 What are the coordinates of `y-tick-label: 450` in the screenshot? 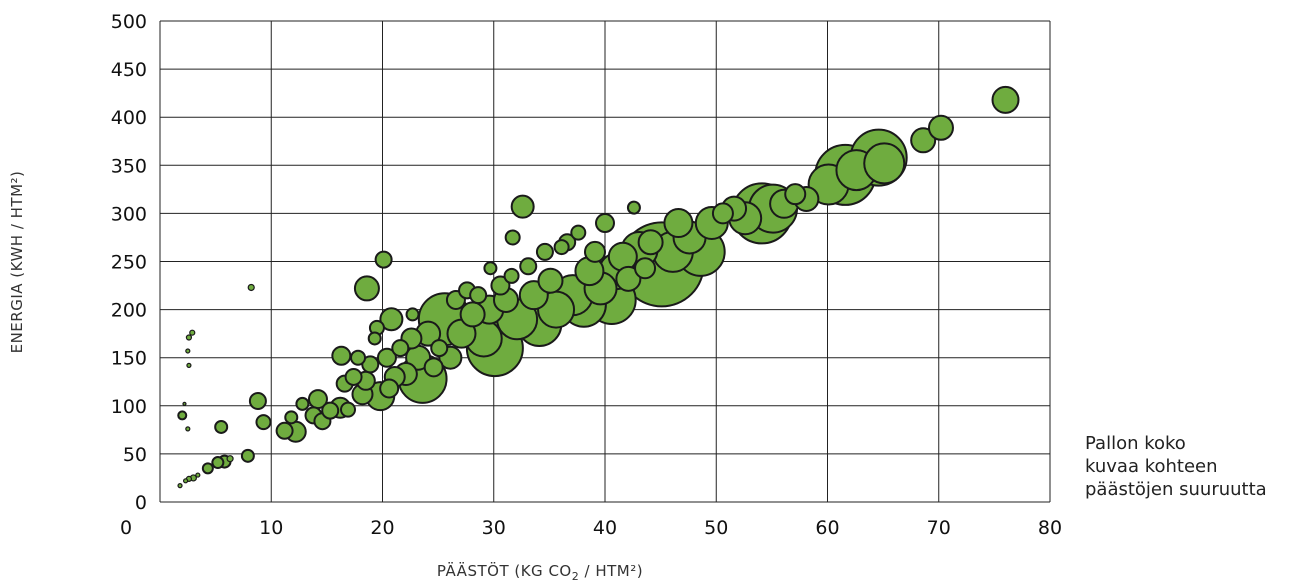 It's located at (129, 70).